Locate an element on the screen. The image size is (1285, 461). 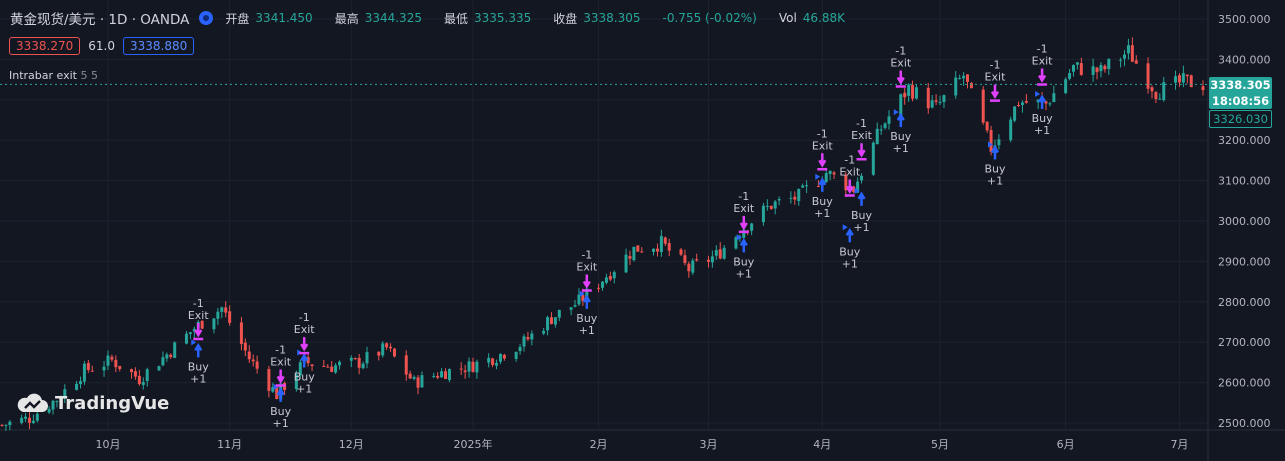
sell-price-button: 3338.270 is located at coordinates (45, 46).